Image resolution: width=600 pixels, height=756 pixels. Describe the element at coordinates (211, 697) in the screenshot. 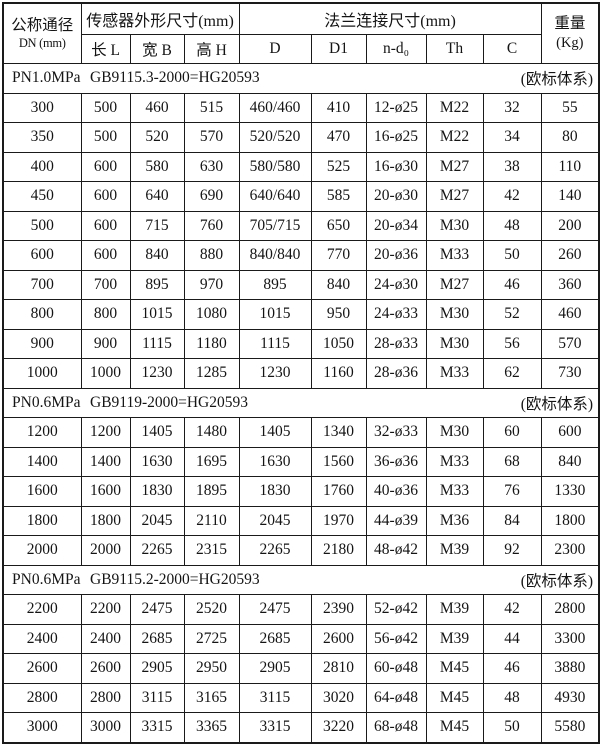

I see `table-cell: 3165` at that location.